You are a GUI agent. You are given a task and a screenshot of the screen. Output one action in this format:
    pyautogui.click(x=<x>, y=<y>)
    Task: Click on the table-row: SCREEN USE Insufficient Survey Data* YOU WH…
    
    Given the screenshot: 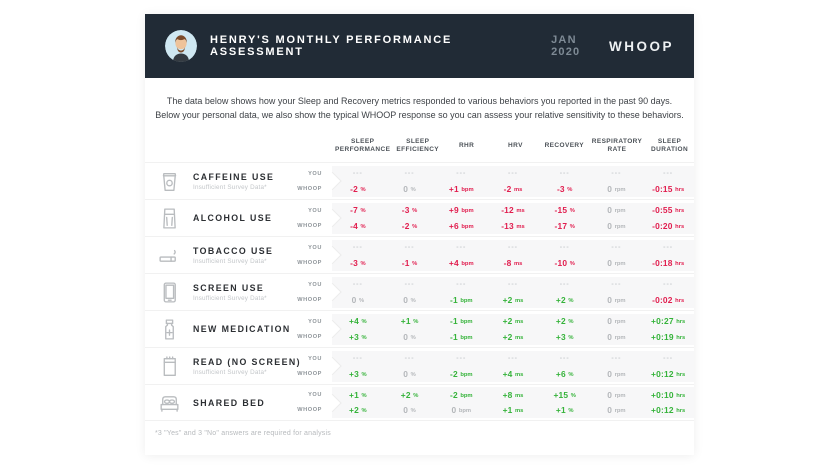 What is the action you would take?
    pyautogui.click(x=419, y=291)
    